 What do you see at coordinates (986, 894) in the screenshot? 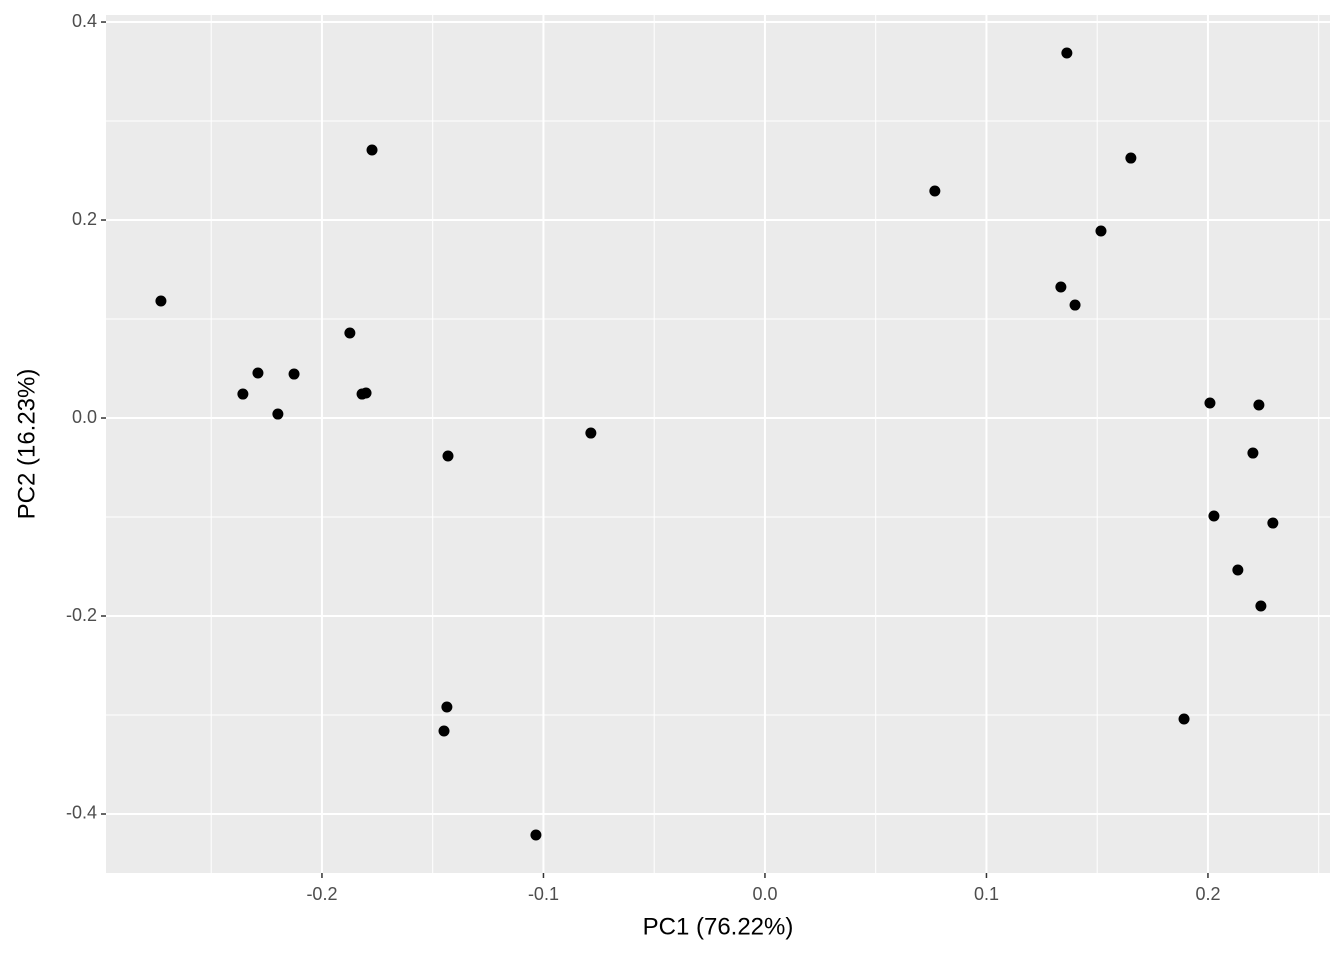
I see `x-tick-label: 0.1` at bounding box center [986, 894].